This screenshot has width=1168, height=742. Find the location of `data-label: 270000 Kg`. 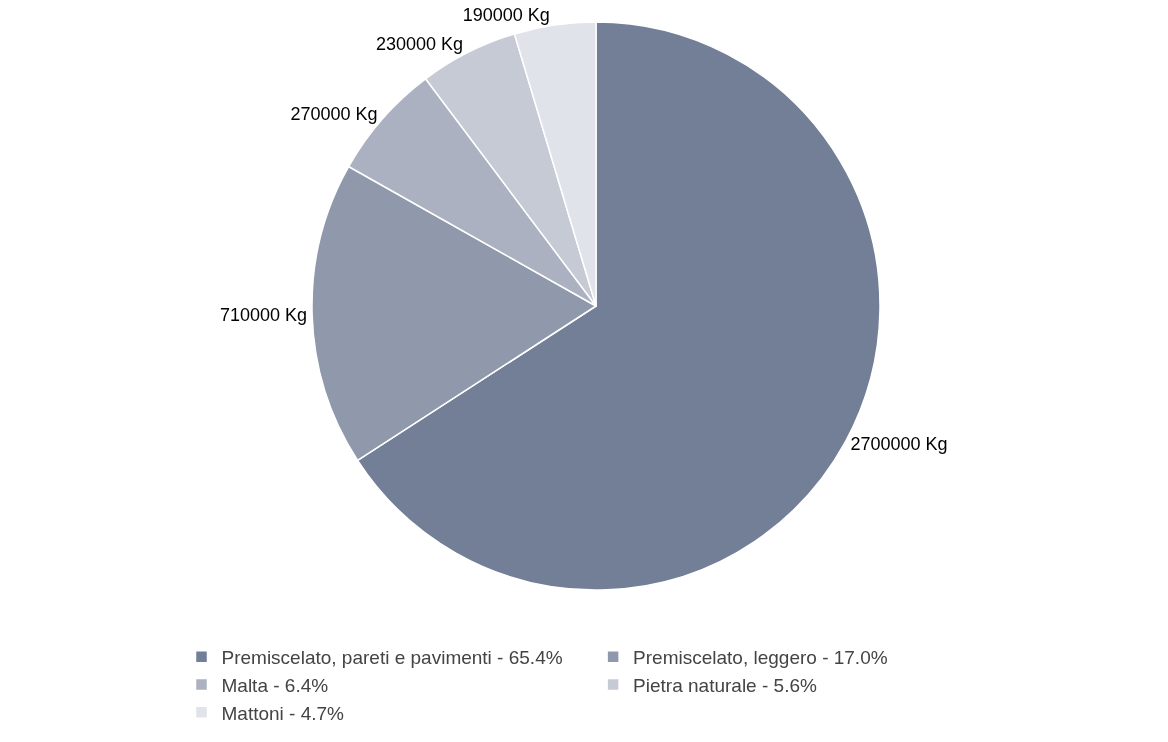

data-label: 270000 Kg is located at coordinates (334, 114).